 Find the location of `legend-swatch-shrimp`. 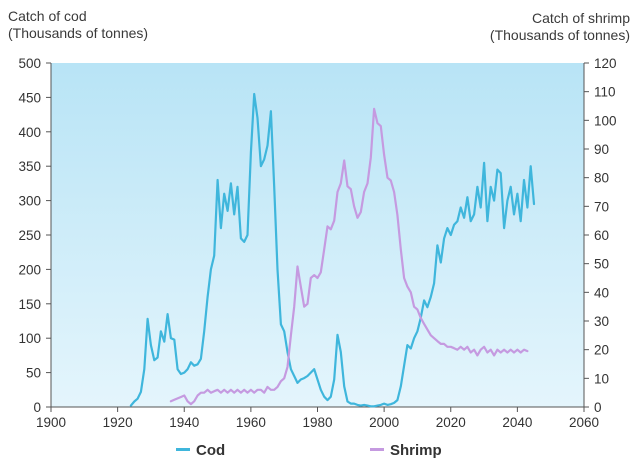

legend-swatch-shrimp is located at coordinates (377, 449).